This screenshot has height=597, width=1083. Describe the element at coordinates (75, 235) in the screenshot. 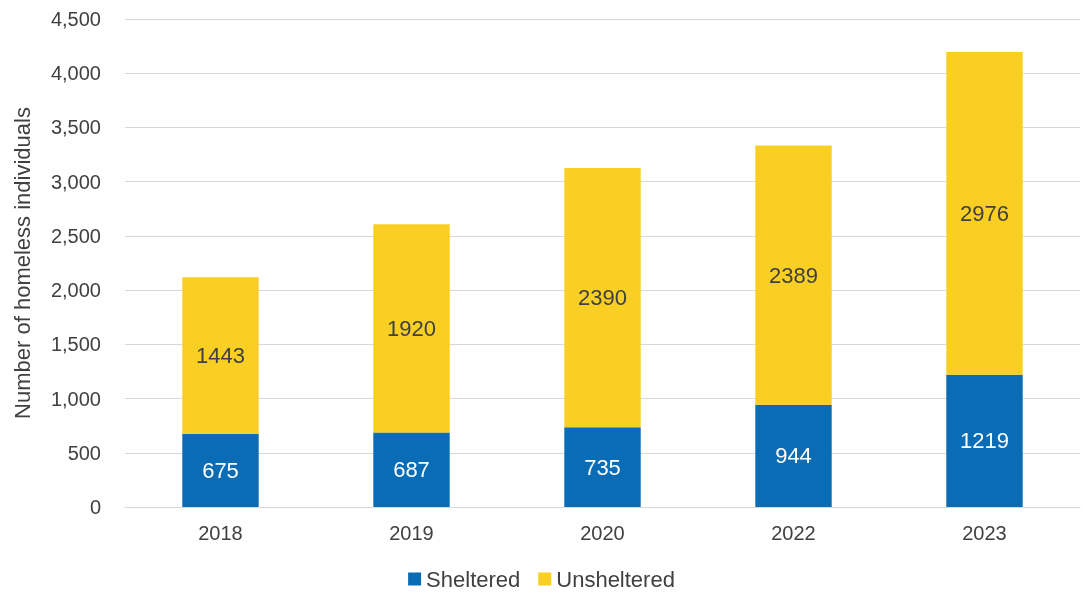

I see `y-tick-label: 2,500` at that location.